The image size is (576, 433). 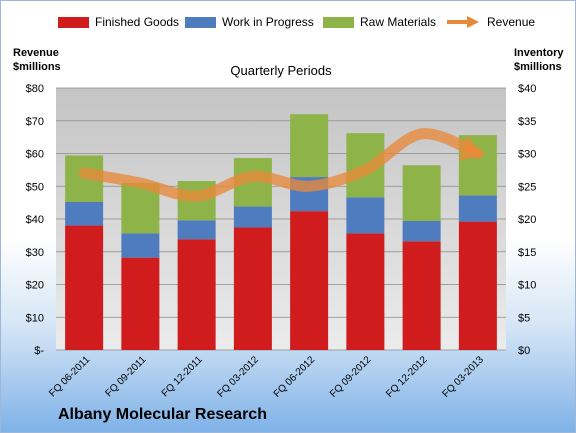 I want to click on category-label: FQ 09-2011, so click(x=126, y=376).